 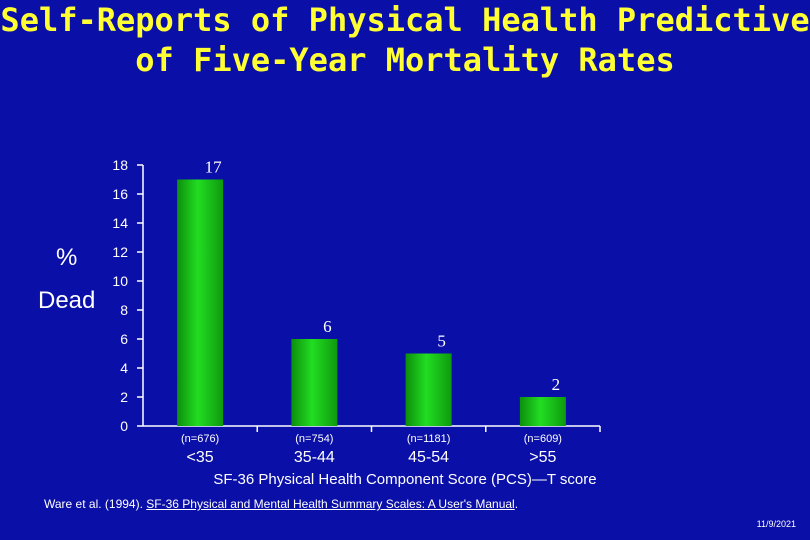 I want to click on y-tick-label: 4, so click(x=124, y=368).